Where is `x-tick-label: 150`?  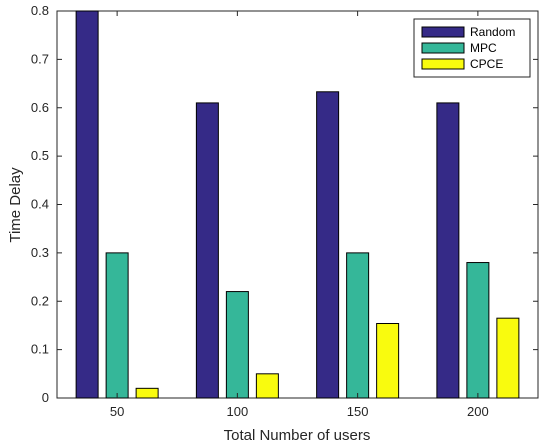
x-tick-label: 150 is located at coordinates (358, 411).